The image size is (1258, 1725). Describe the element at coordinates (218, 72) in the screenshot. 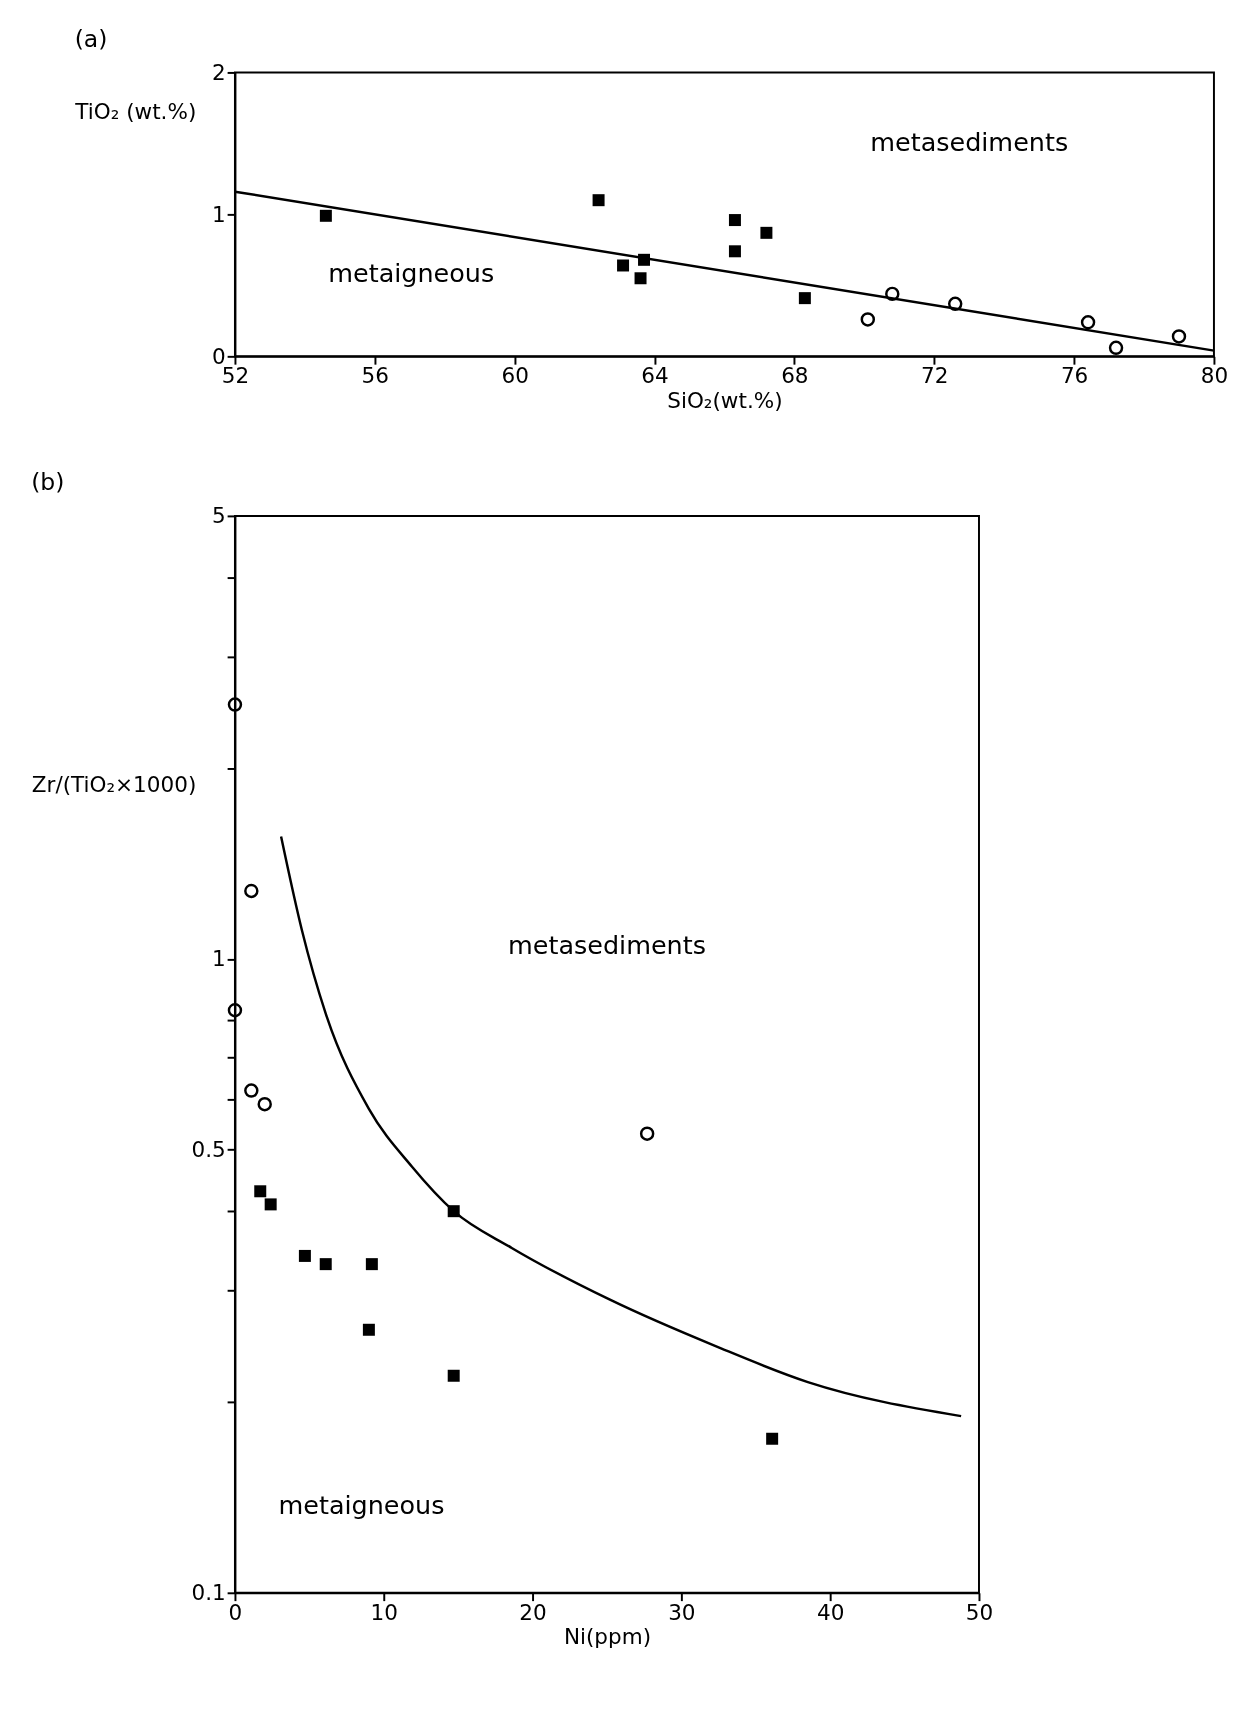

I see `y-tick-label: 2` at that location.